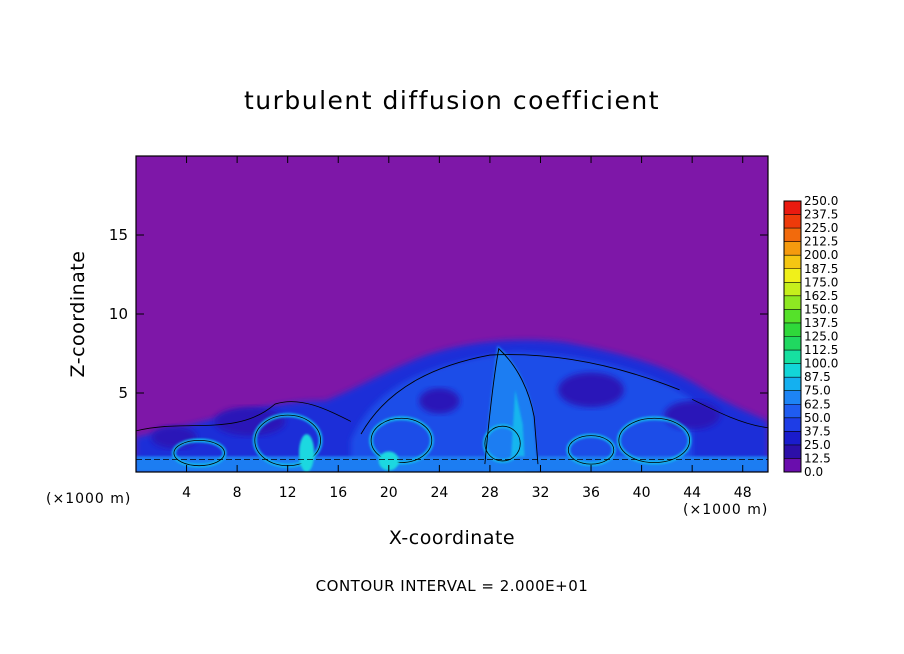 The height and width of the screenshot is (654, 904). What do you see at coordinates (817, 458) in the screenshot?
I see `colorbar-label: 12.5` at bounding box center [817, 458].